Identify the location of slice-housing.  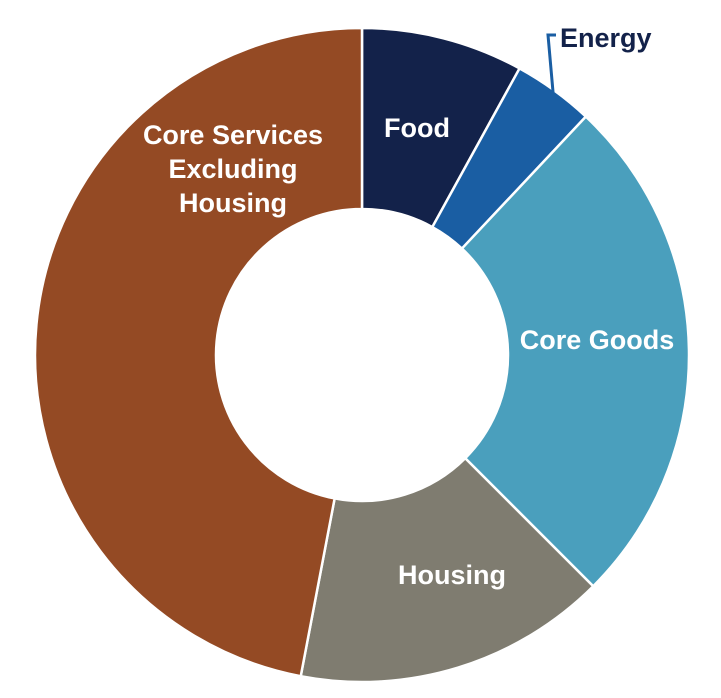
(447, 570).